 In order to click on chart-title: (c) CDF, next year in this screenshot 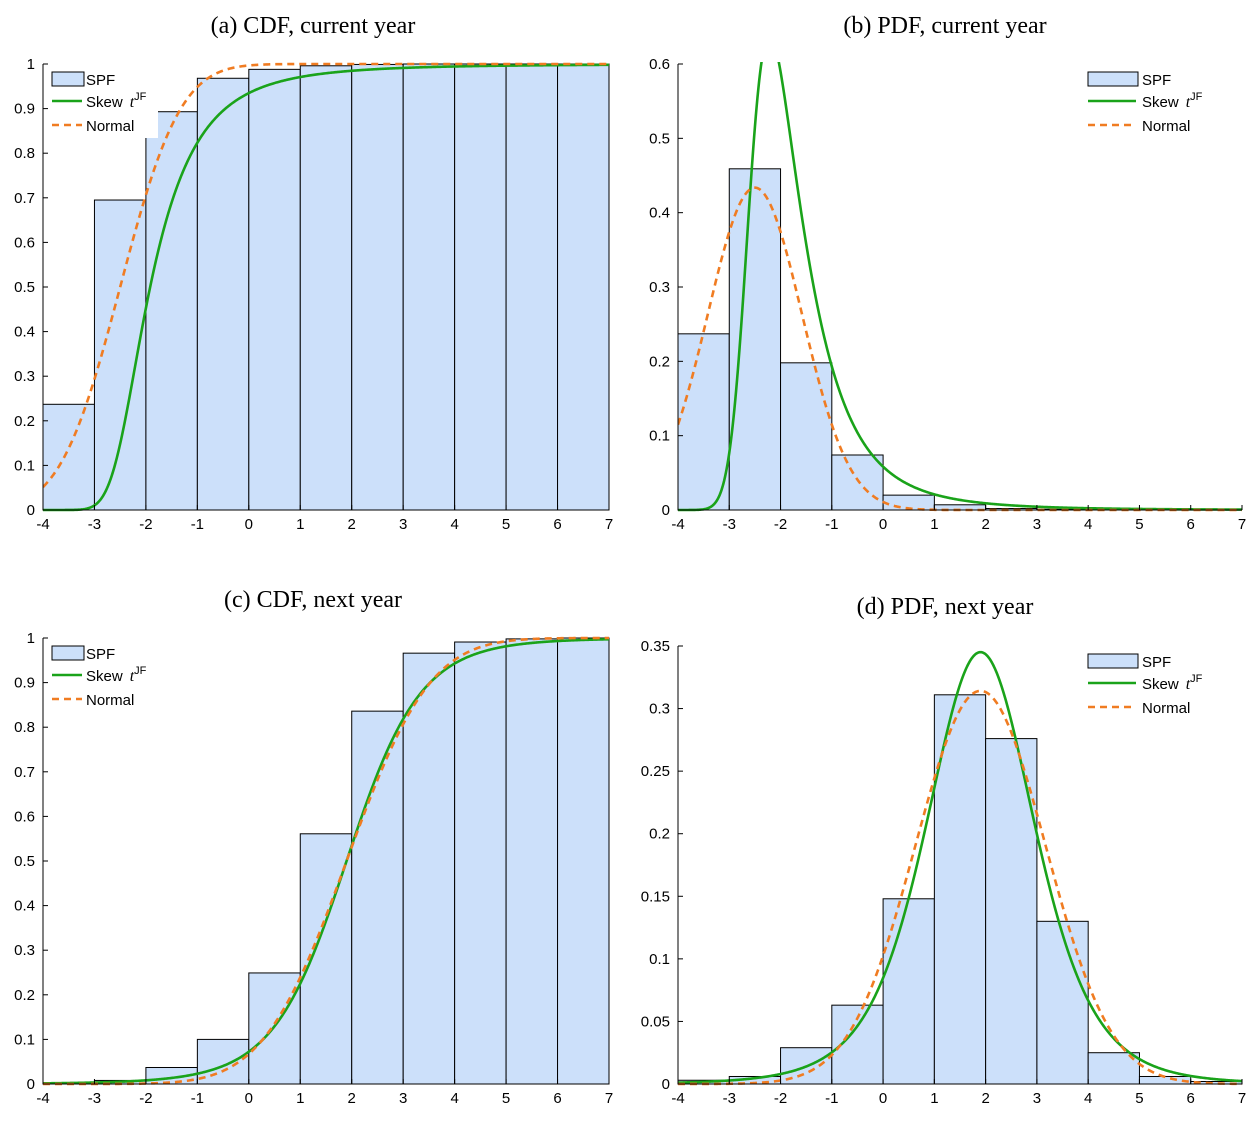, I will do `click(313, 600)`.